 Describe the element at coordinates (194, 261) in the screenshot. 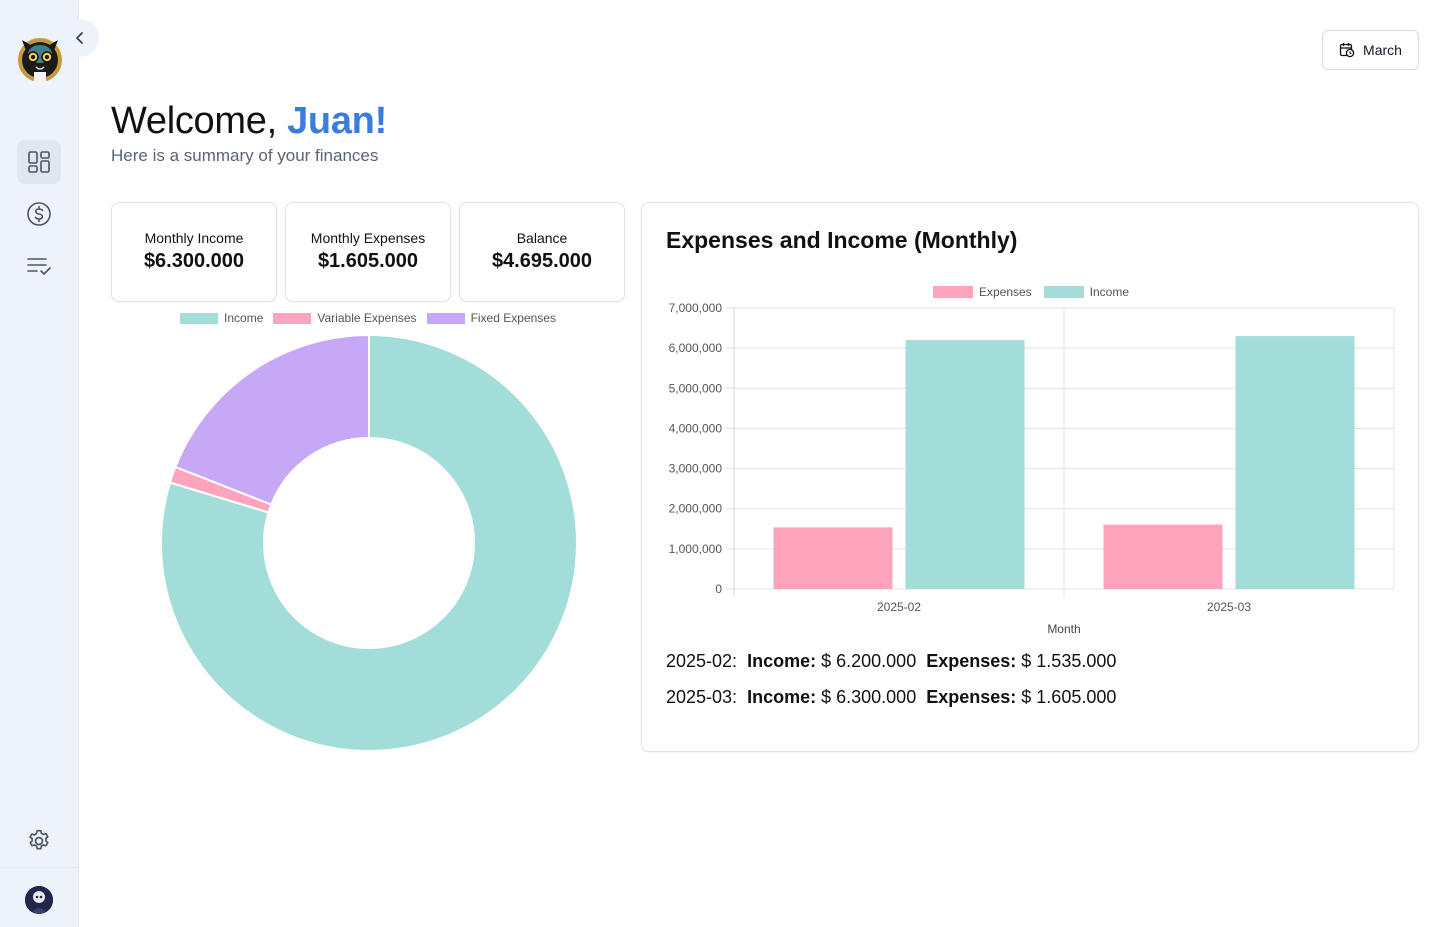

I see `card-value: $6.300.000` at that location.